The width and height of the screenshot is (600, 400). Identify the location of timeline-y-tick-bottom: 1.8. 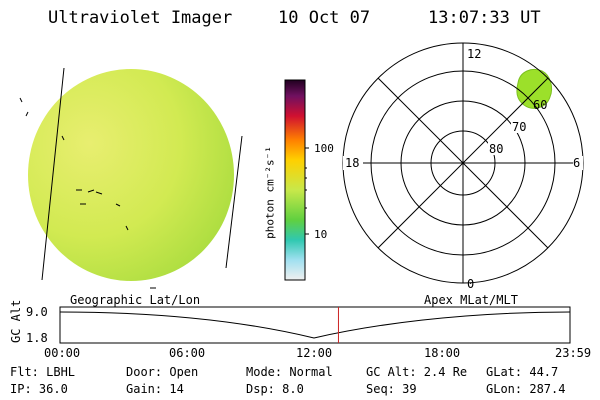
(37, 338).